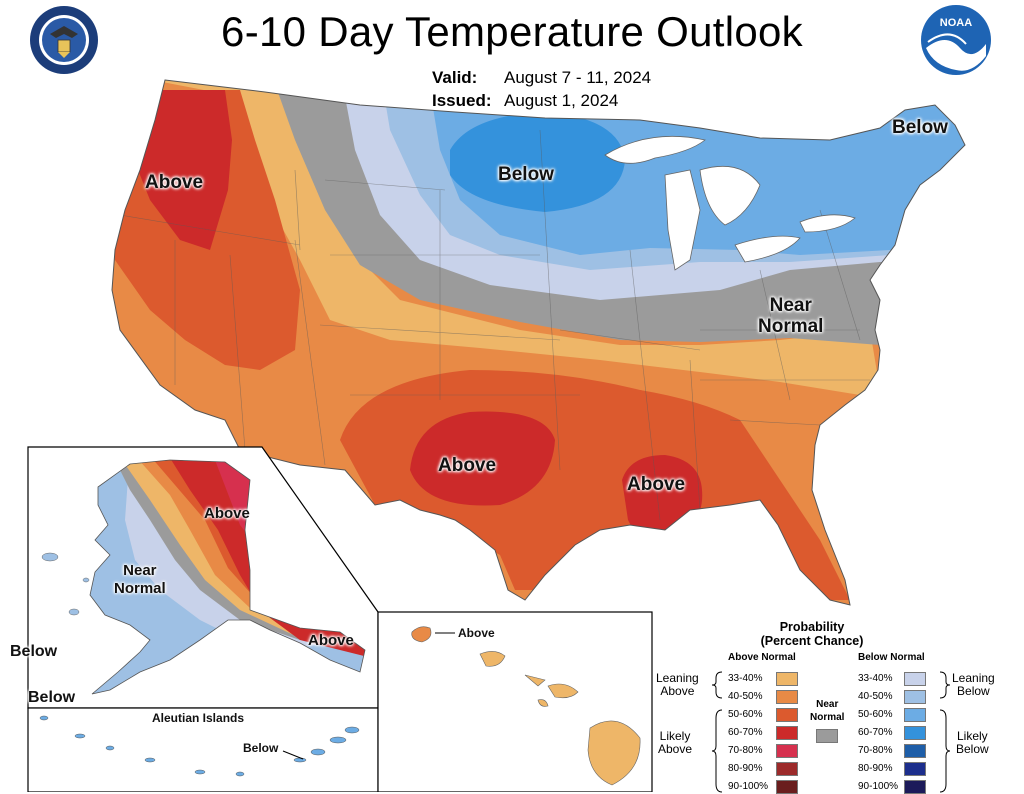 The height and width of the screenshot is (794, 1024). I want to click on legend-likely-above: Likely Above, so click(675, 742).